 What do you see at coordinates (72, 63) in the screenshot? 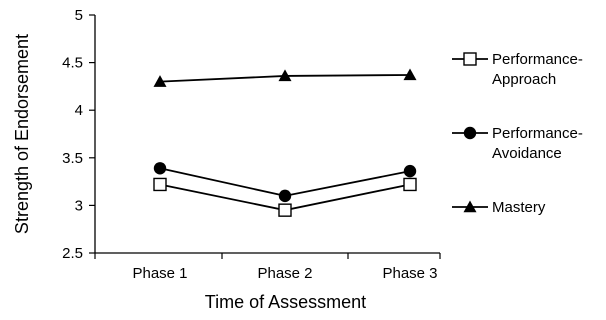
I see `y-tick-label: 4.5` at bounding box center [72, 63].